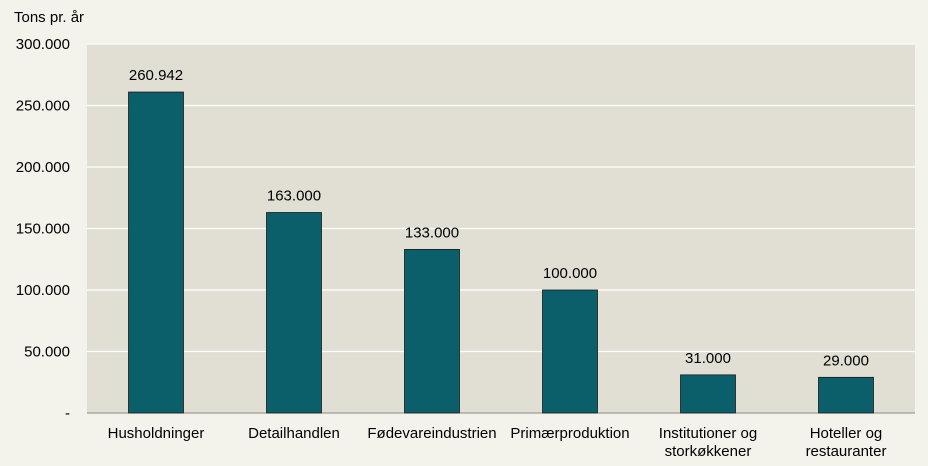 Image resolution: width=928 pixels, height=466 pixels. I want to click on data-label: 163.000, so click(294, 196).